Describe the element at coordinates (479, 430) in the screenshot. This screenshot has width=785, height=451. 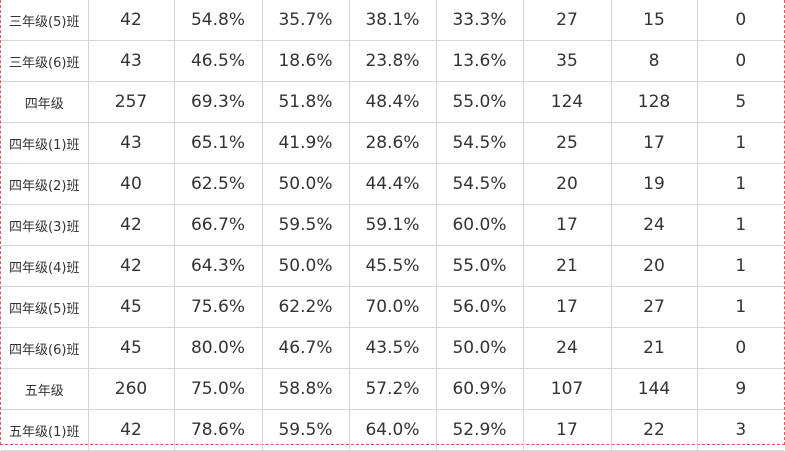
I see `table-cell: 52.9%` at that location.